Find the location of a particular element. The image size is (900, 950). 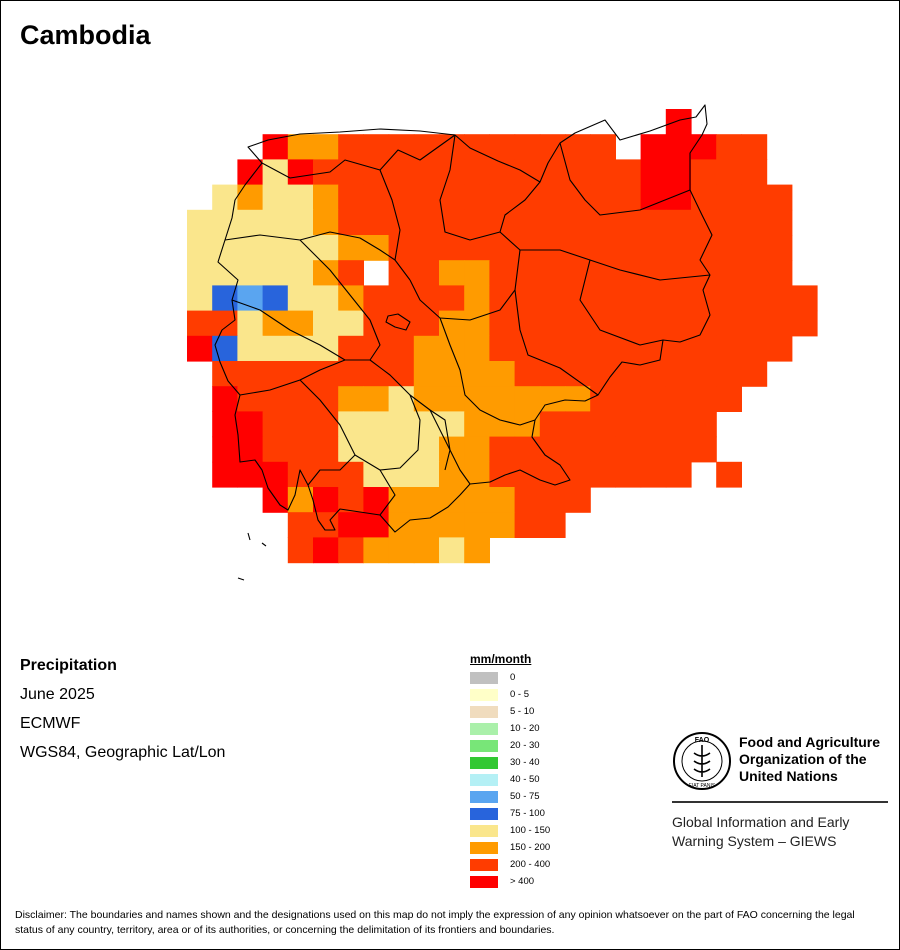

organization-name-line: Organization of the is located at coordinates (803, 759).